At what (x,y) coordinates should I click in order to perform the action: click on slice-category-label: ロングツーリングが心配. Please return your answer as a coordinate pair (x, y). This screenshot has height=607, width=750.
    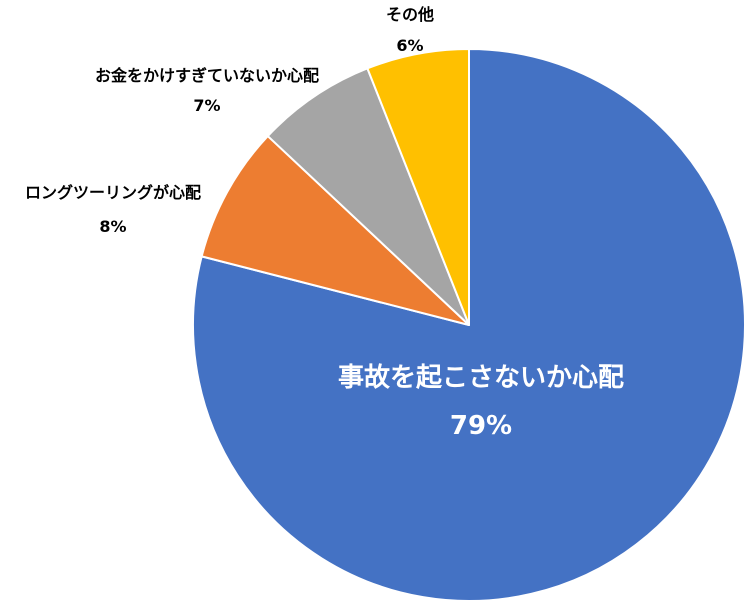
    Looking at the image, I should click on (113, 192).